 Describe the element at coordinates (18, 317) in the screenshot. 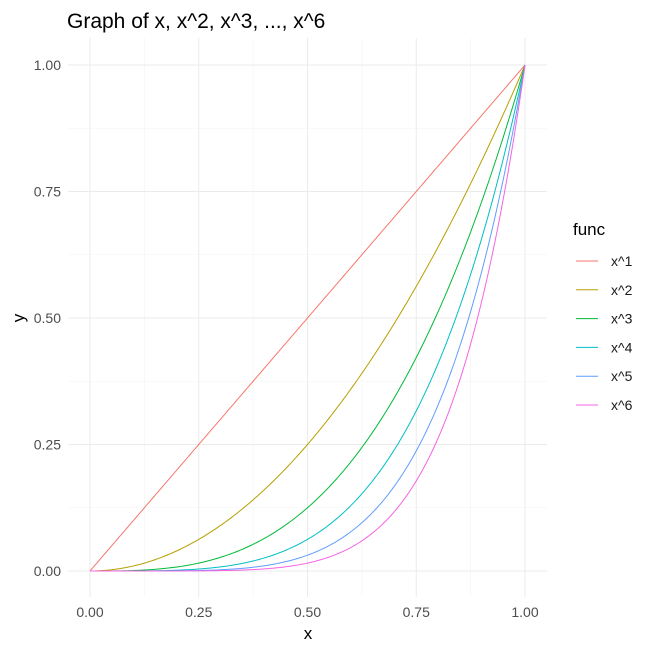

I see `y-axis-title: y` at that location.